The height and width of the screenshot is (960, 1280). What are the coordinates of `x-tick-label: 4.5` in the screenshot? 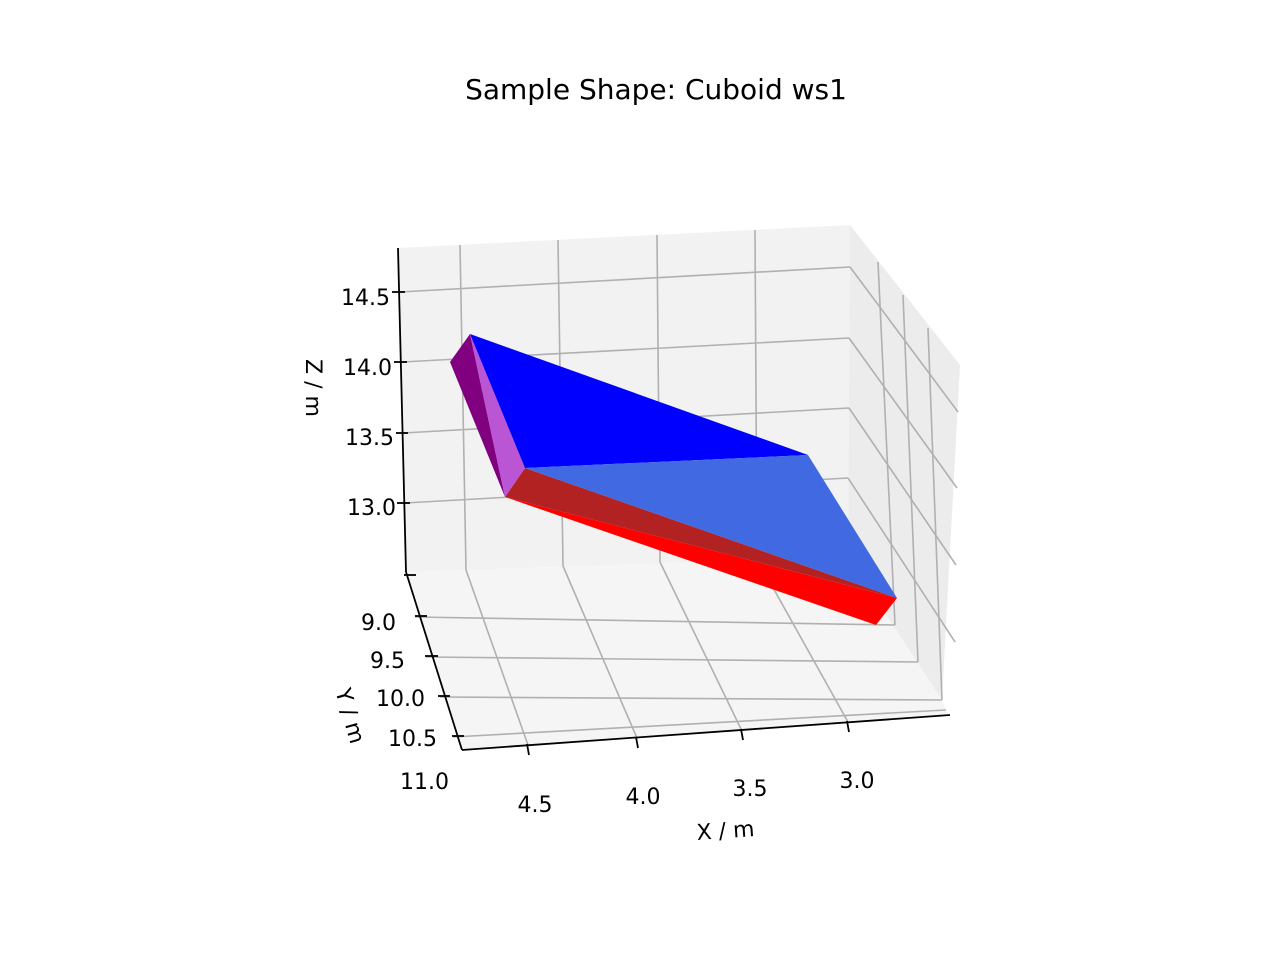 It's located at (535, 805).